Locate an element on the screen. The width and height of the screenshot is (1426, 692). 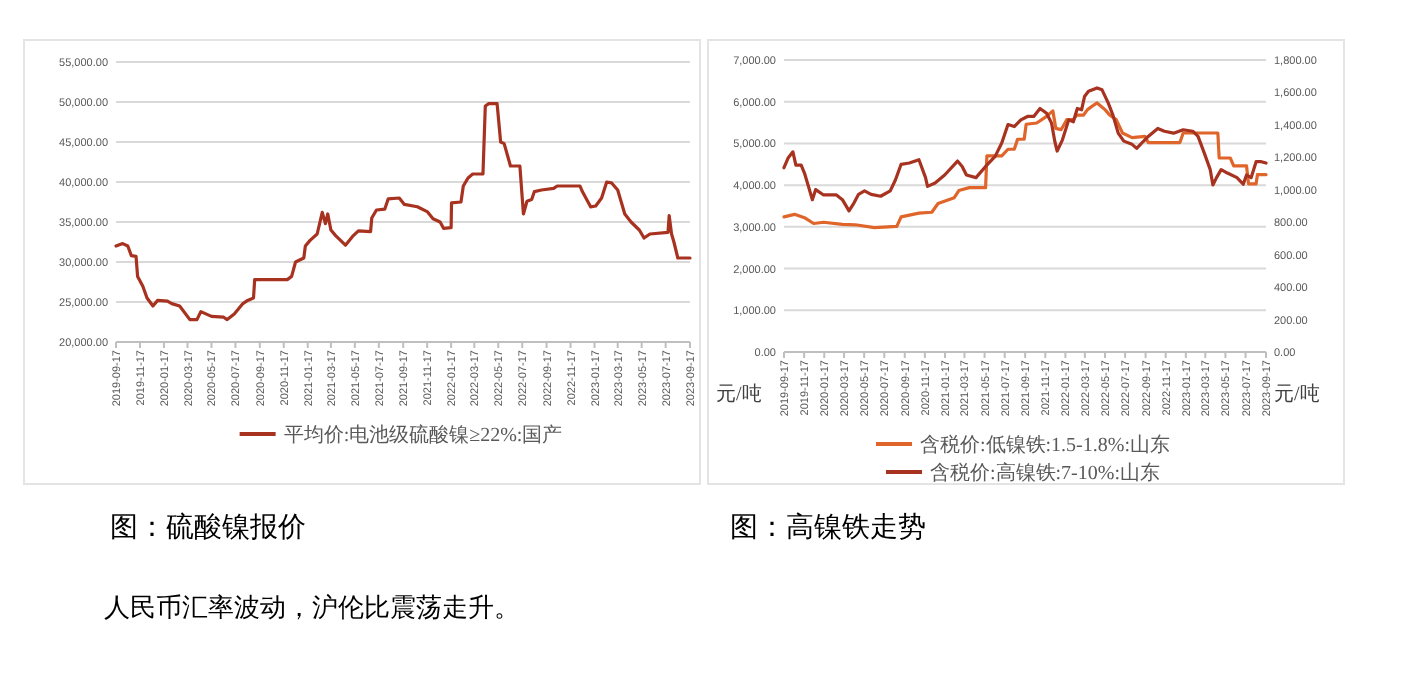
y-axis-title: 元/吨 is located at coordinates (739, 394).